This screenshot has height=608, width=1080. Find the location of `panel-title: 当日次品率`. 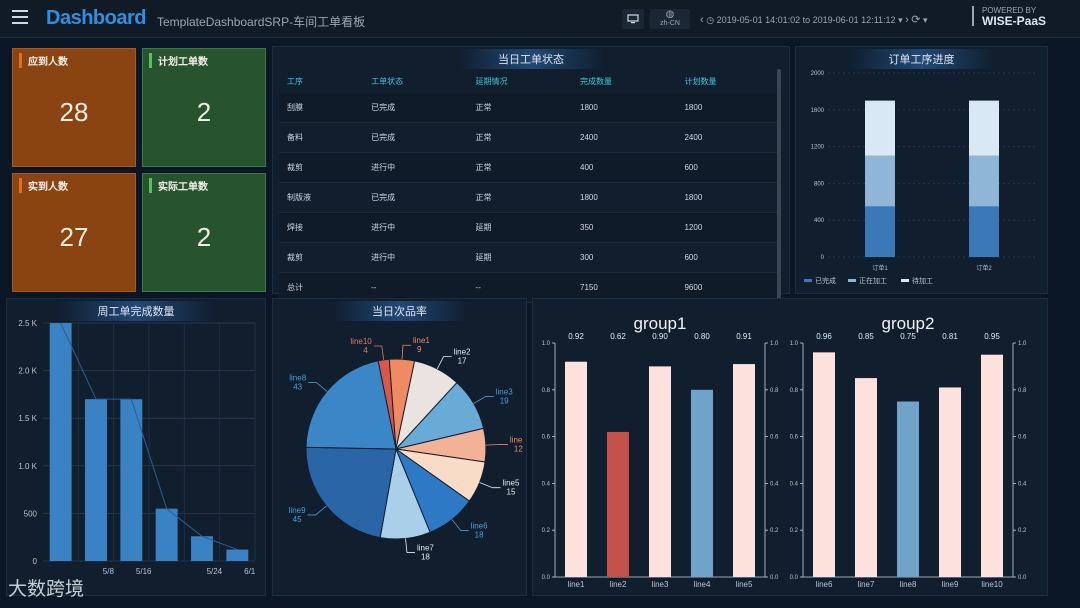

panel-title: 当日次品率 is located at coordinates (399, 311).